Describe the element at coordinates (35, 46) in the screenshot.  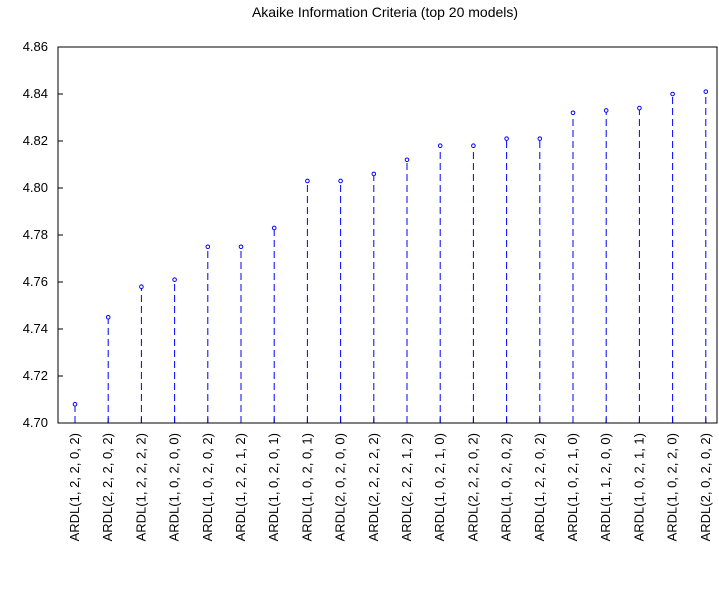
I see `y-tick-label: 4.86` at that location.